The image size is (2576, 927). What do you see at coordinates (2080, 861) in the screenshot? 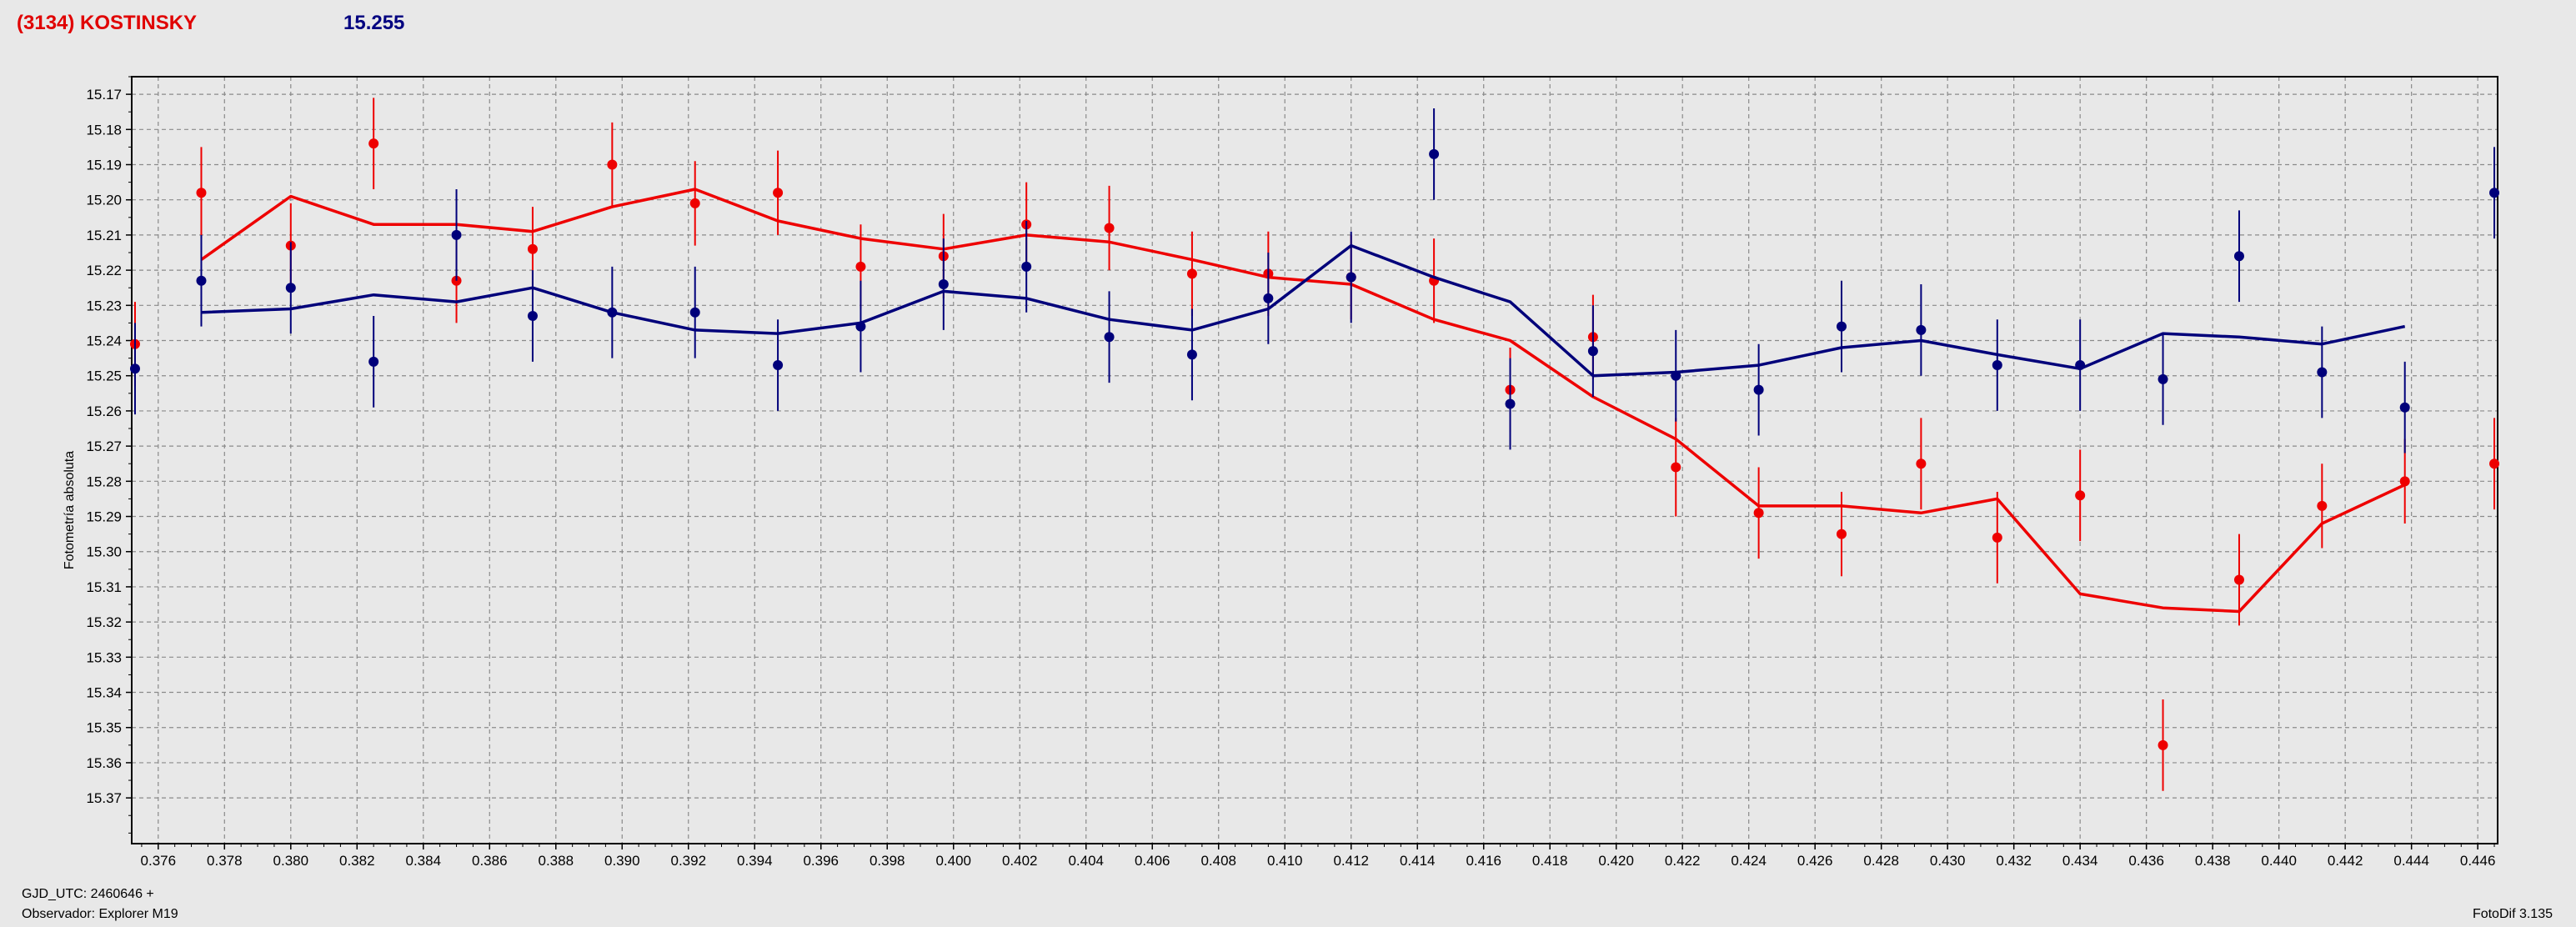
I see `x-tick-label: 0.434` at bounding box center [2080, 861].